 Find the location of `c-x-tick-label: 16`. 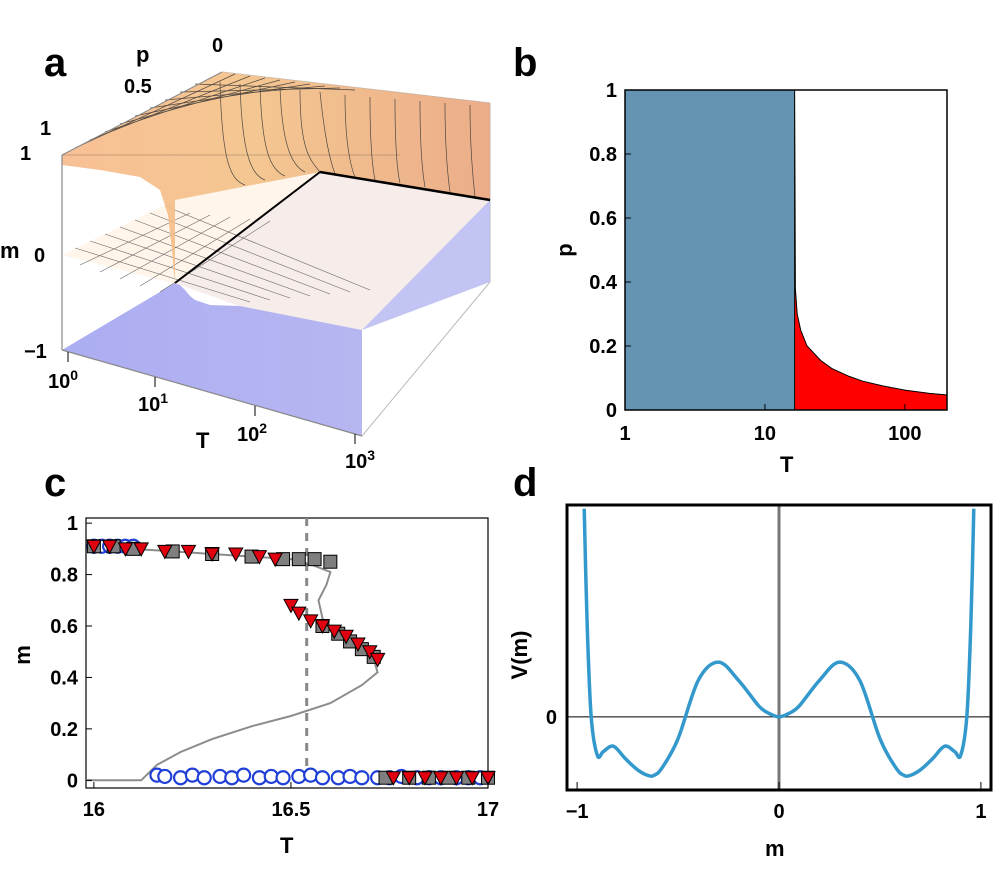

c-x-tick-label: 16 is located at coordinates (94, 810).